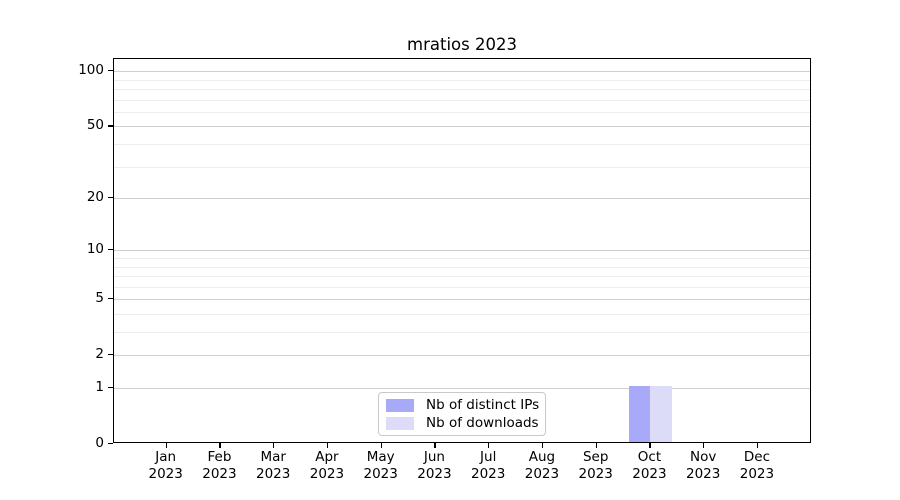 The image size is (900, 500). Describe the element at coordinates (219, 465) in the screenshot. I see `x-tick-label: Feb 2023` at that location.